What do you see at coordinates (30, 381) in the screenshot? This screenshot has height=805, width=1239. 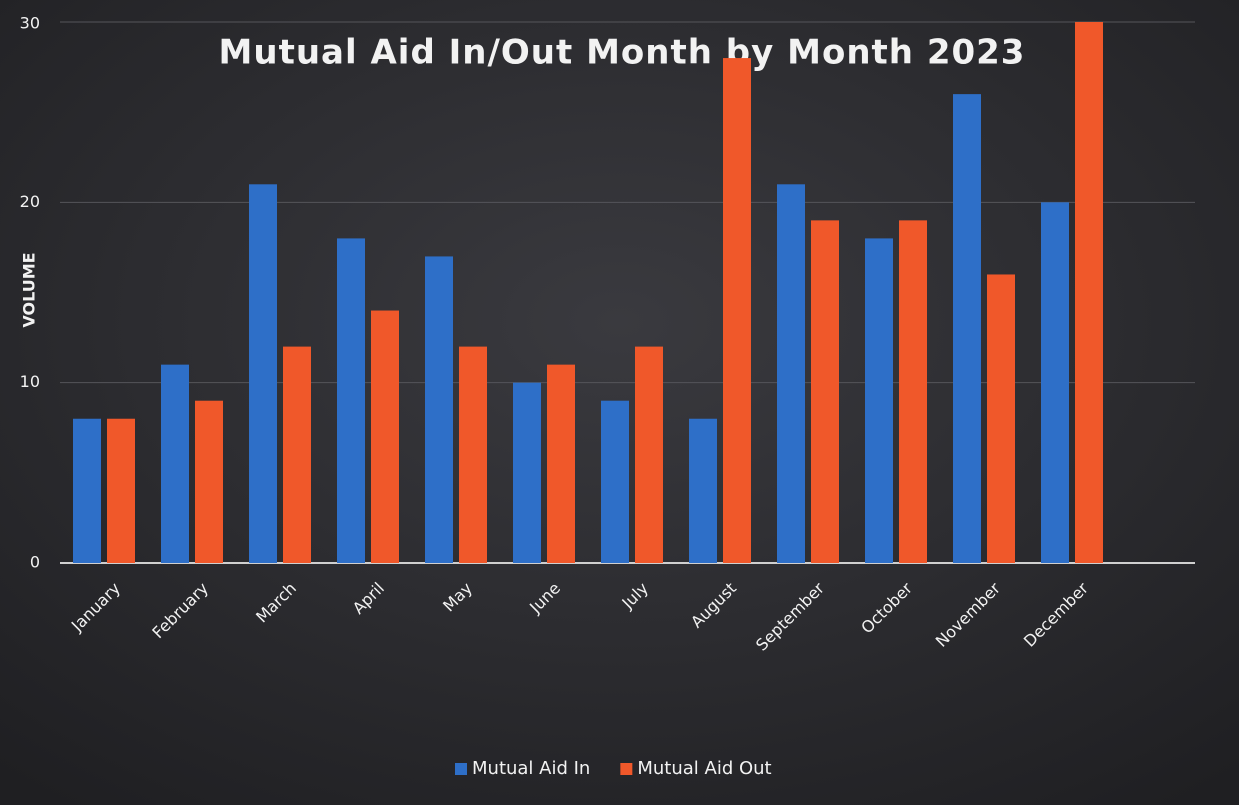 I see `y-tick-label: 10` at bounding box center [30, 381].